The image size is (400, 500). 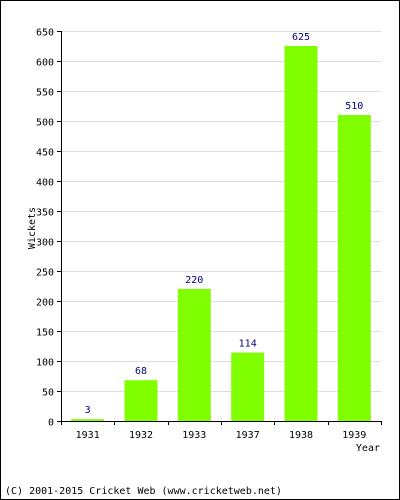 What do you see at coordinates (248, 386) in the screenshot?
I see `bar-1937` at bounding box center [248, 386].